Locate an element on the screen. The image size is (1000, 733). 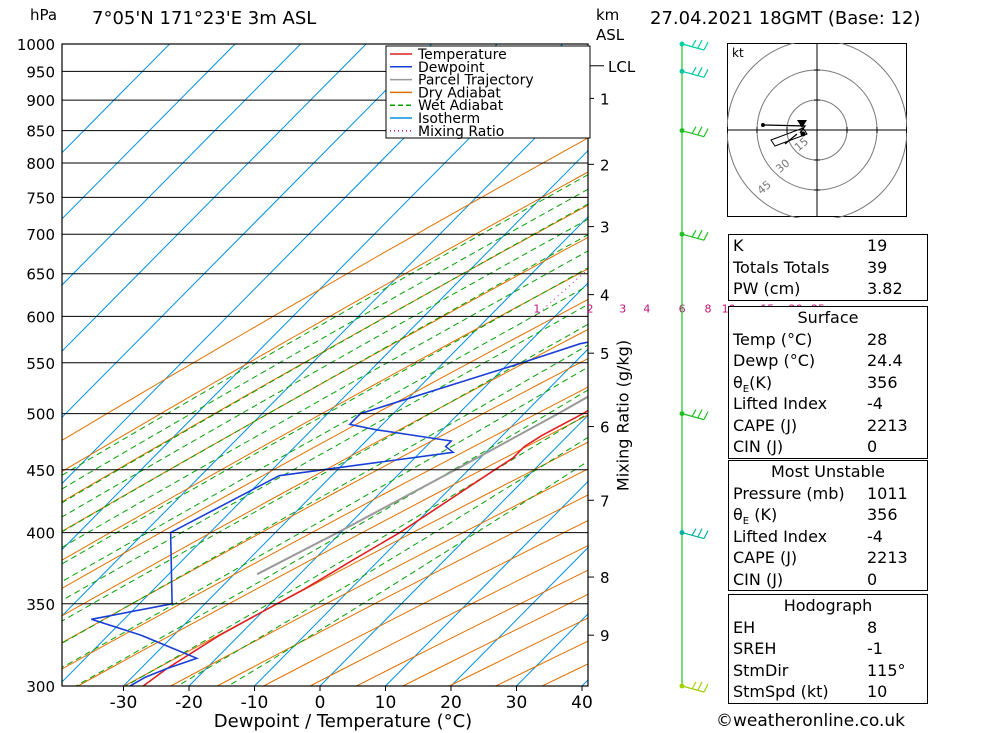
x-tick-label: 20 is located at coordinates (451, 703).